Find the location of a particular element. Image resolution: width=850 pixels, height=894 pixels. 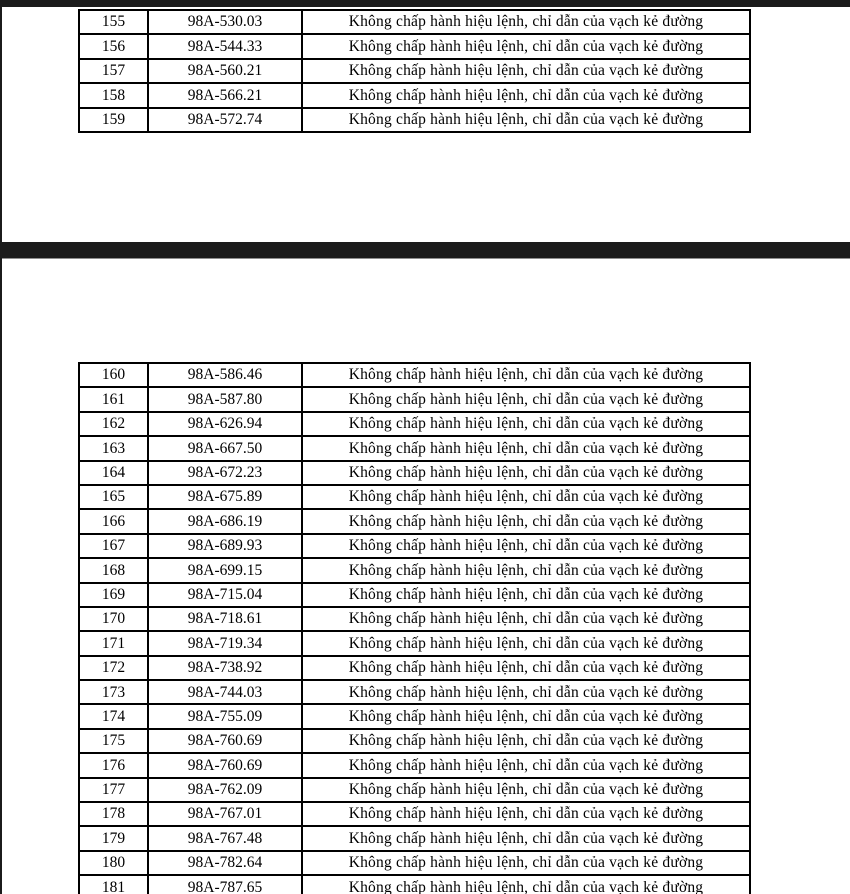

plate-number-cell: 98A-530.03 is located at coordinates (225, 22).